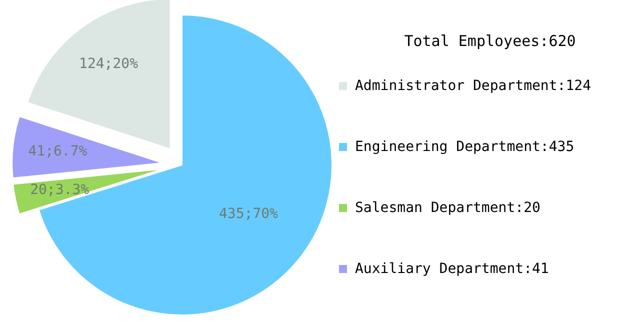  Describe the element at coordinates (60, 190) in the screenshot. I see `data-label: 20;3.3%` at that location.